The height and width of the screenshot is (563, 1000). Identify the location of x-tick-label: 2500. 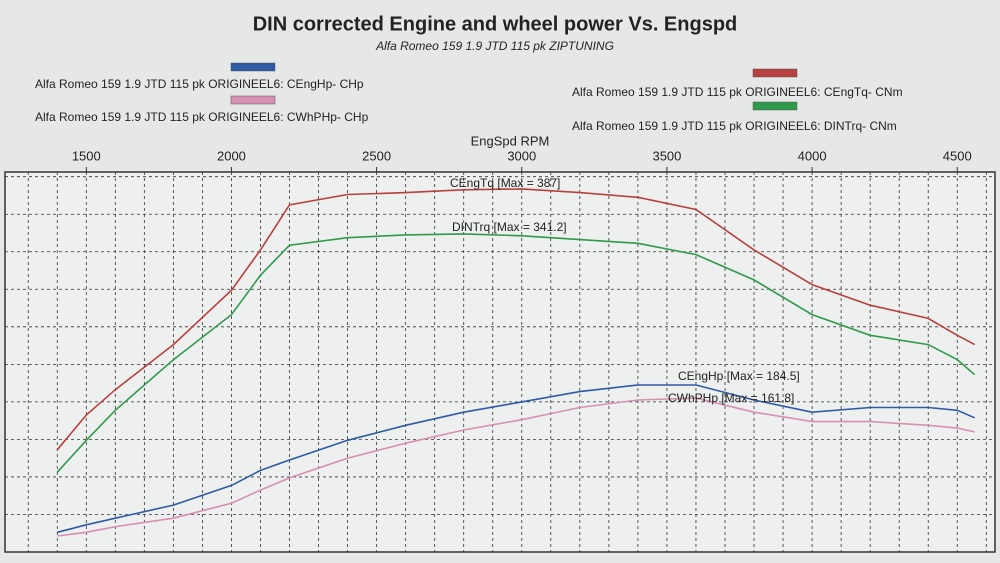
(376, 155).